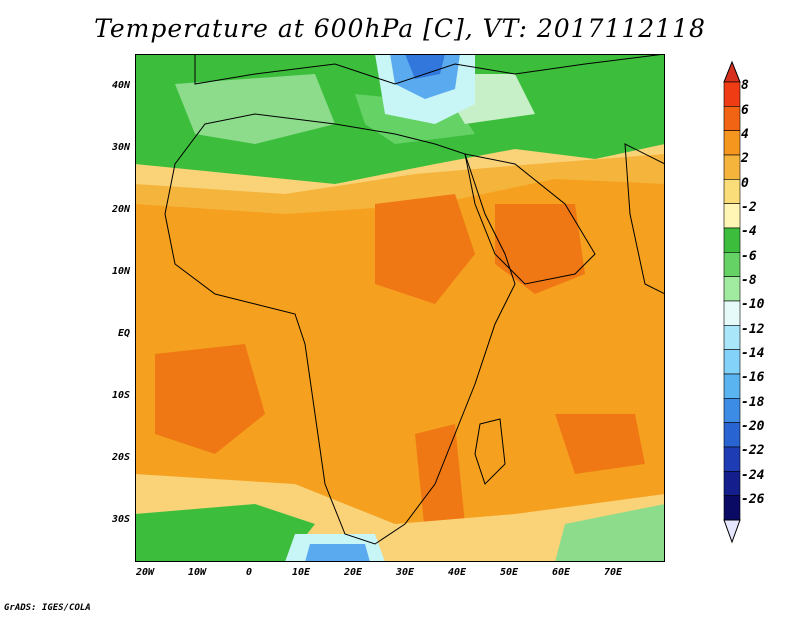  What do you see at coordinates (337, 553) in the screenshot?
I see `field-south-blue` at bounding box center [337, 553].